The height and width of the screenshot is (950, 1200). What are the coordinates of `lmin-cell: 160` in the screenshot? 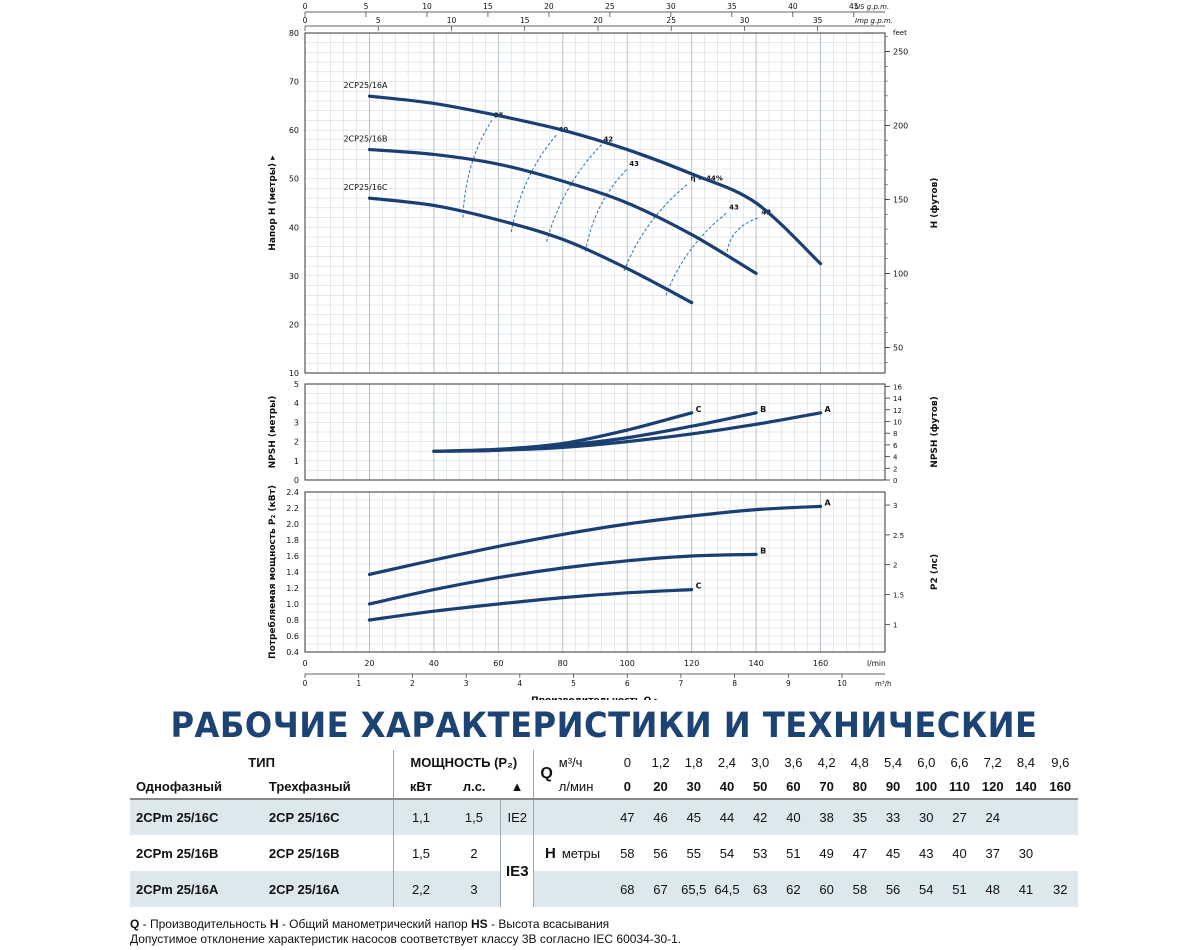 It's located at (1060, 786).